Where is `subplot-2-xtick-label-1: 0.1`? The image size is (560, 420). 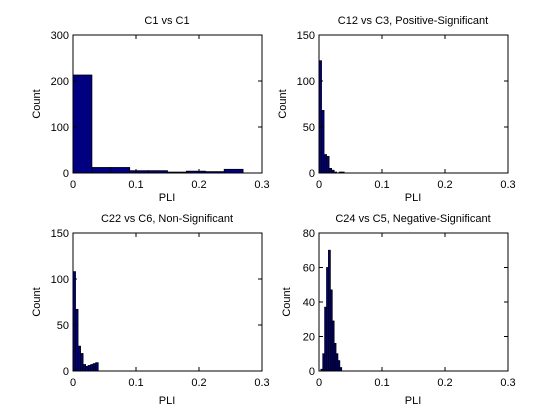
subplot-2-xtick-label-1: 0.1 is located at coordinates (381, 185).